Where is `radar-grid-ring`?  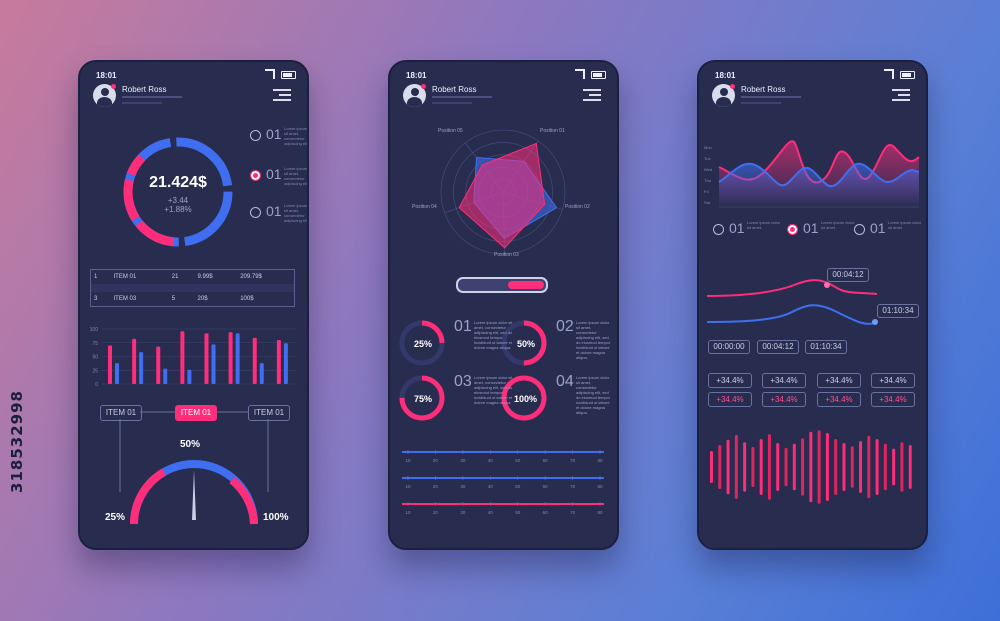
radar-grid-ring is located at coordinates (503, 192).